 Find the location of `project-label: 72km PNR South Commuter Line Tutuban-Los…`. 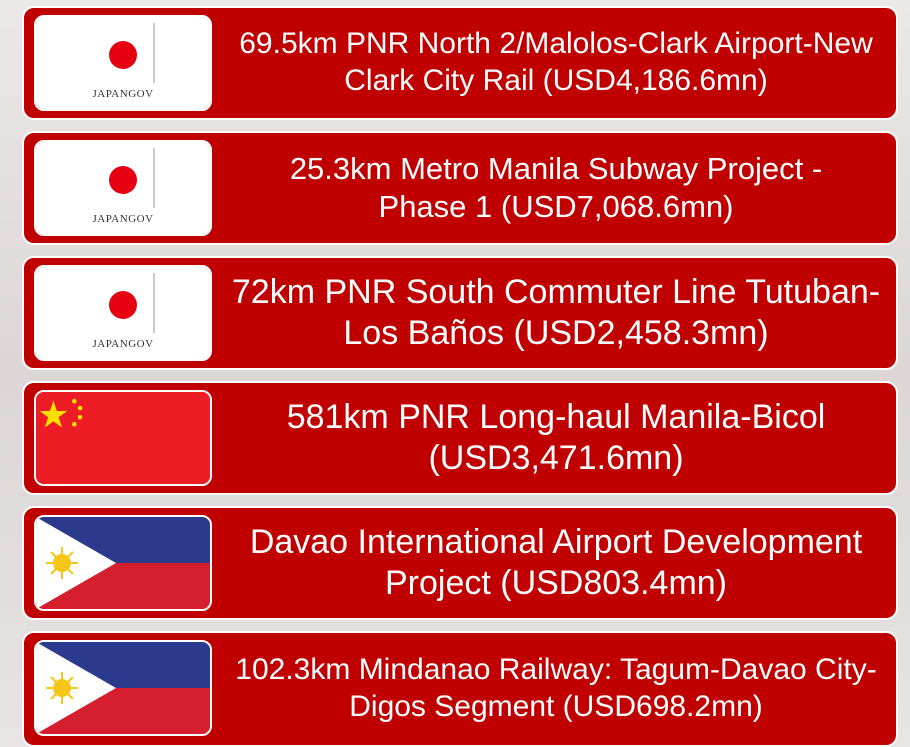

project-label: 72km PNR South Commuter Line Tutuban-Los… is located at coordinates (556, 312).